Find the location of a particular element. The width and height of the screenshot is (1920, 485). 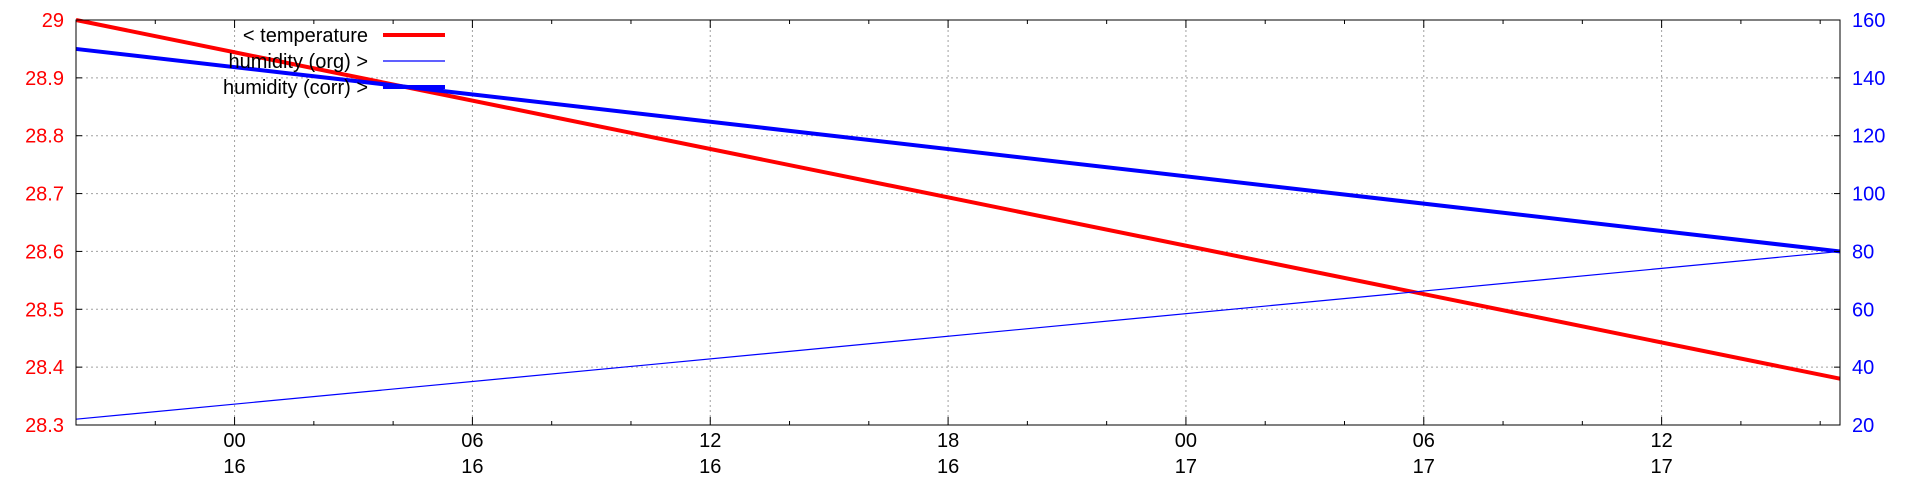

y-left-tick-label: 28.4 is located at coordinates (44, 368).